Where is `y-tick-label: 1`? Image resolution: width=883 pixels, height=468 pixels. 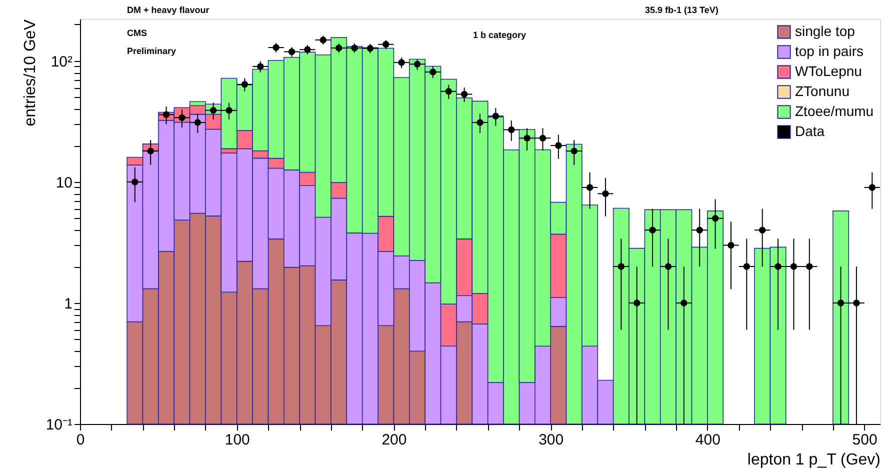 y-tick-label: 1 is located at coordinates (68, 303).